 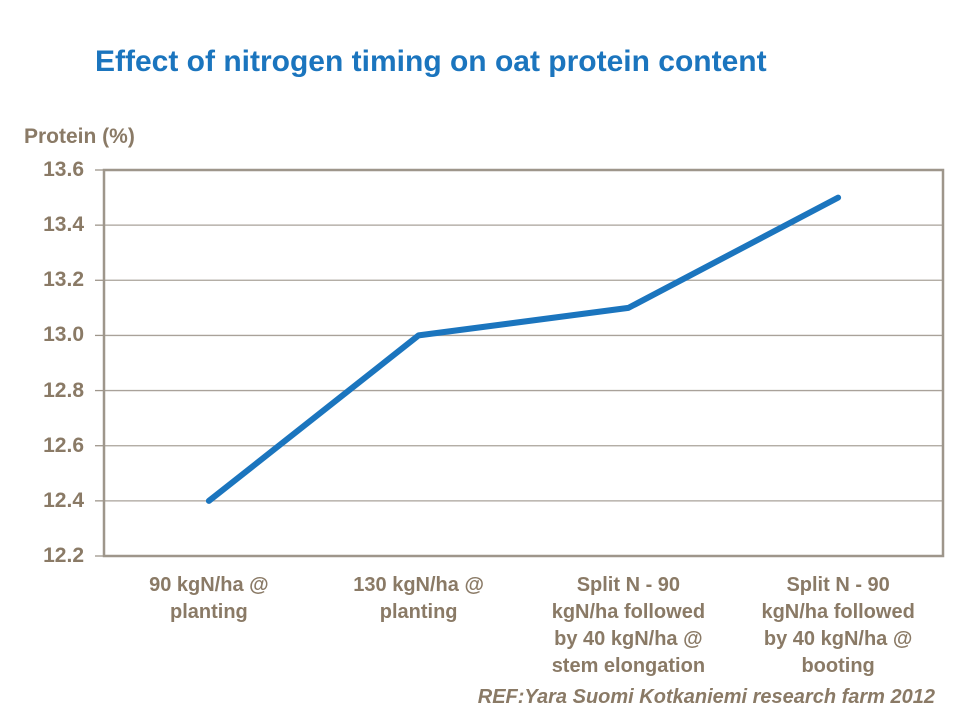 I want to click on y-tick-label: 12.4, so click(x=63, y=500).